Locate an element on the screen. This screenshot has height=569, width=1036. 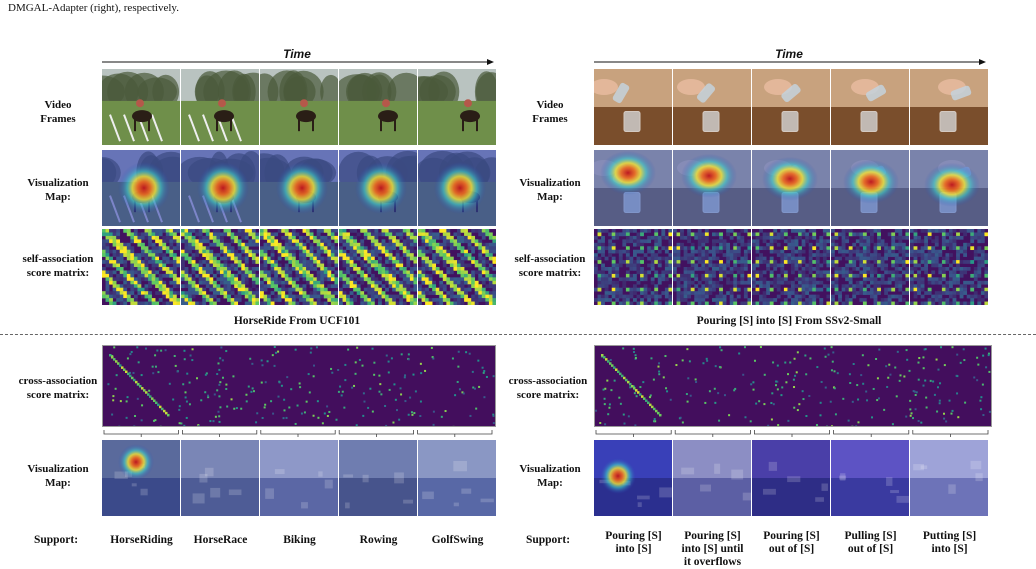
right-support-class-4: Pulling [S] out of [S] is located at coordinates (870, 543).